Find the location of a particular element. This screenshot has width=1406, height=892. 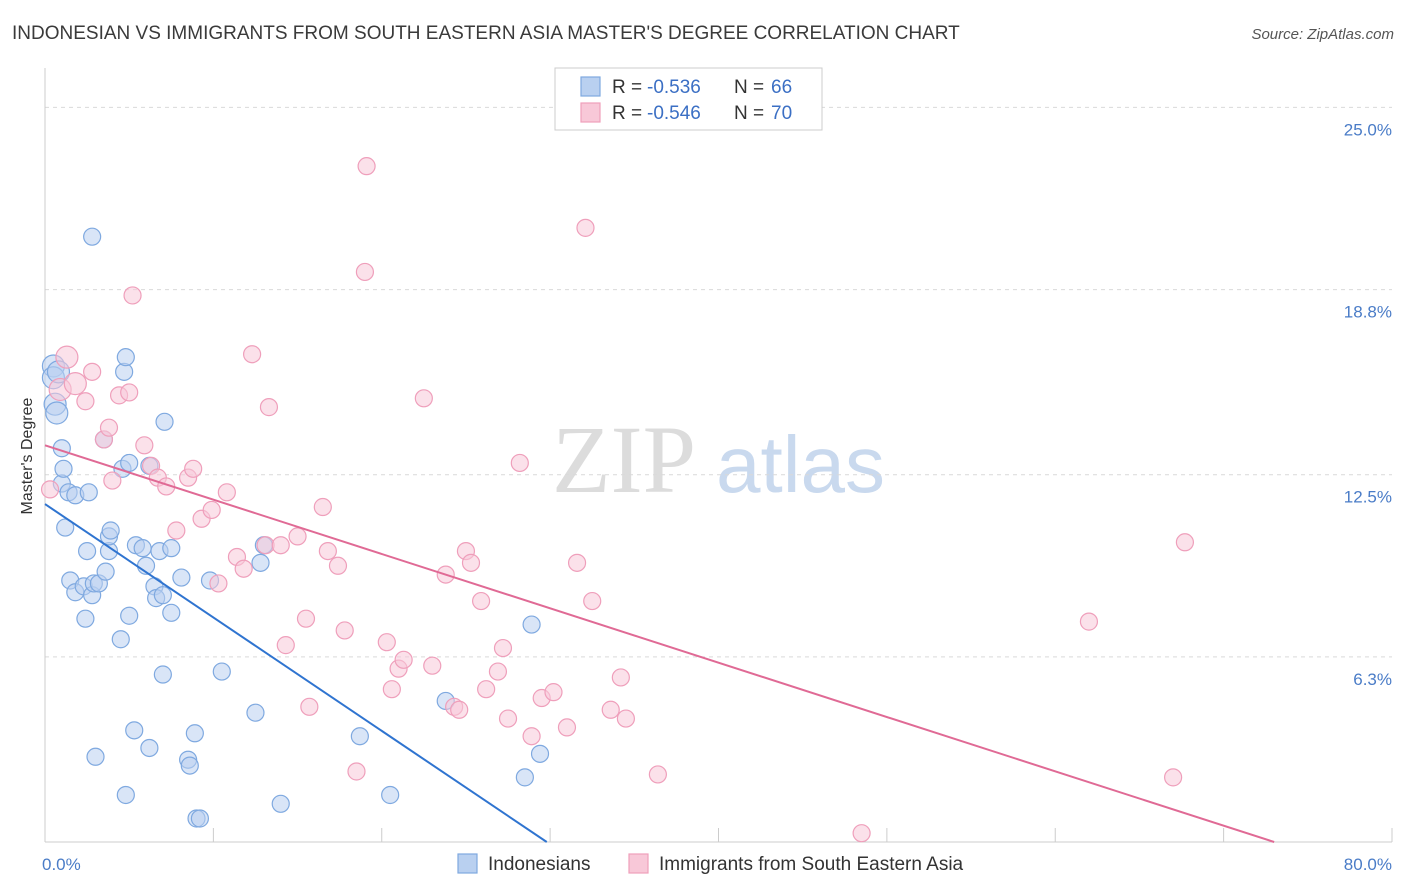

watermark-atlas: atlas is located at coordinates (800, 464).